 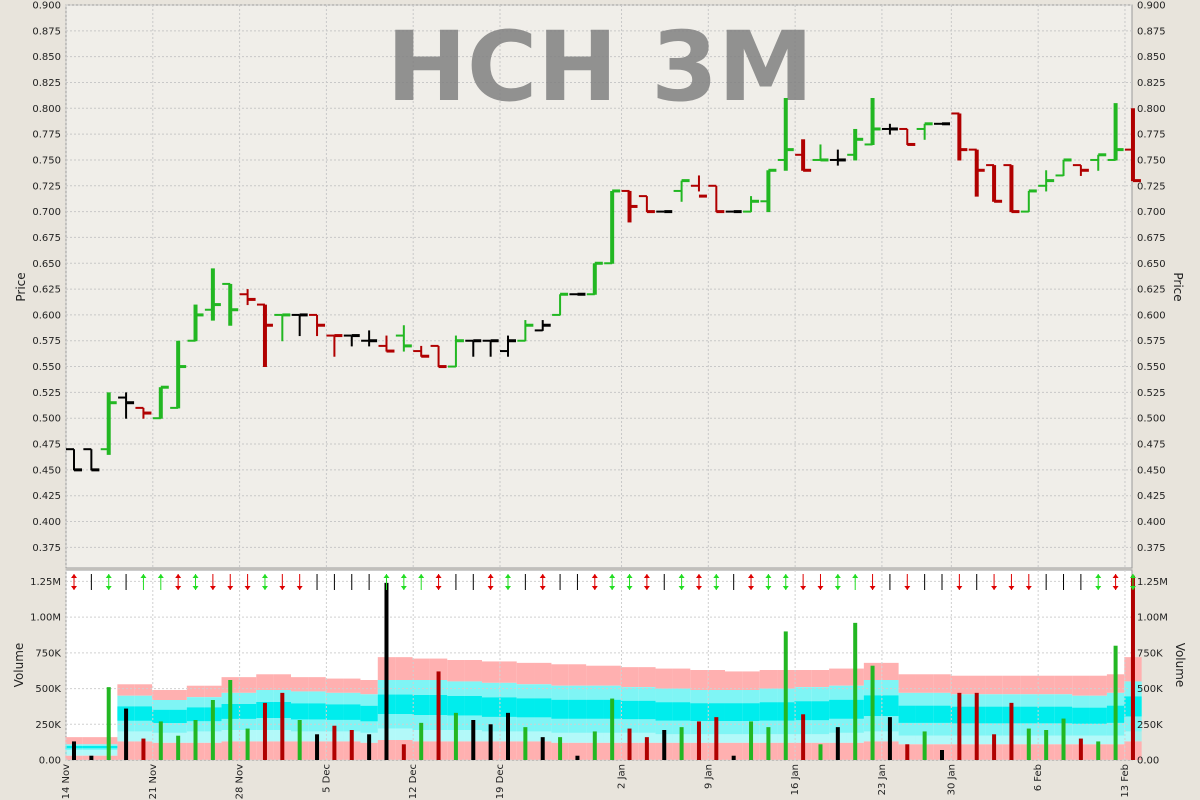 What do you see at coordinates (1151, 160) in the screenshot?
I see `price-ytick-label: 0.750` at bounding box center [1151, 160].